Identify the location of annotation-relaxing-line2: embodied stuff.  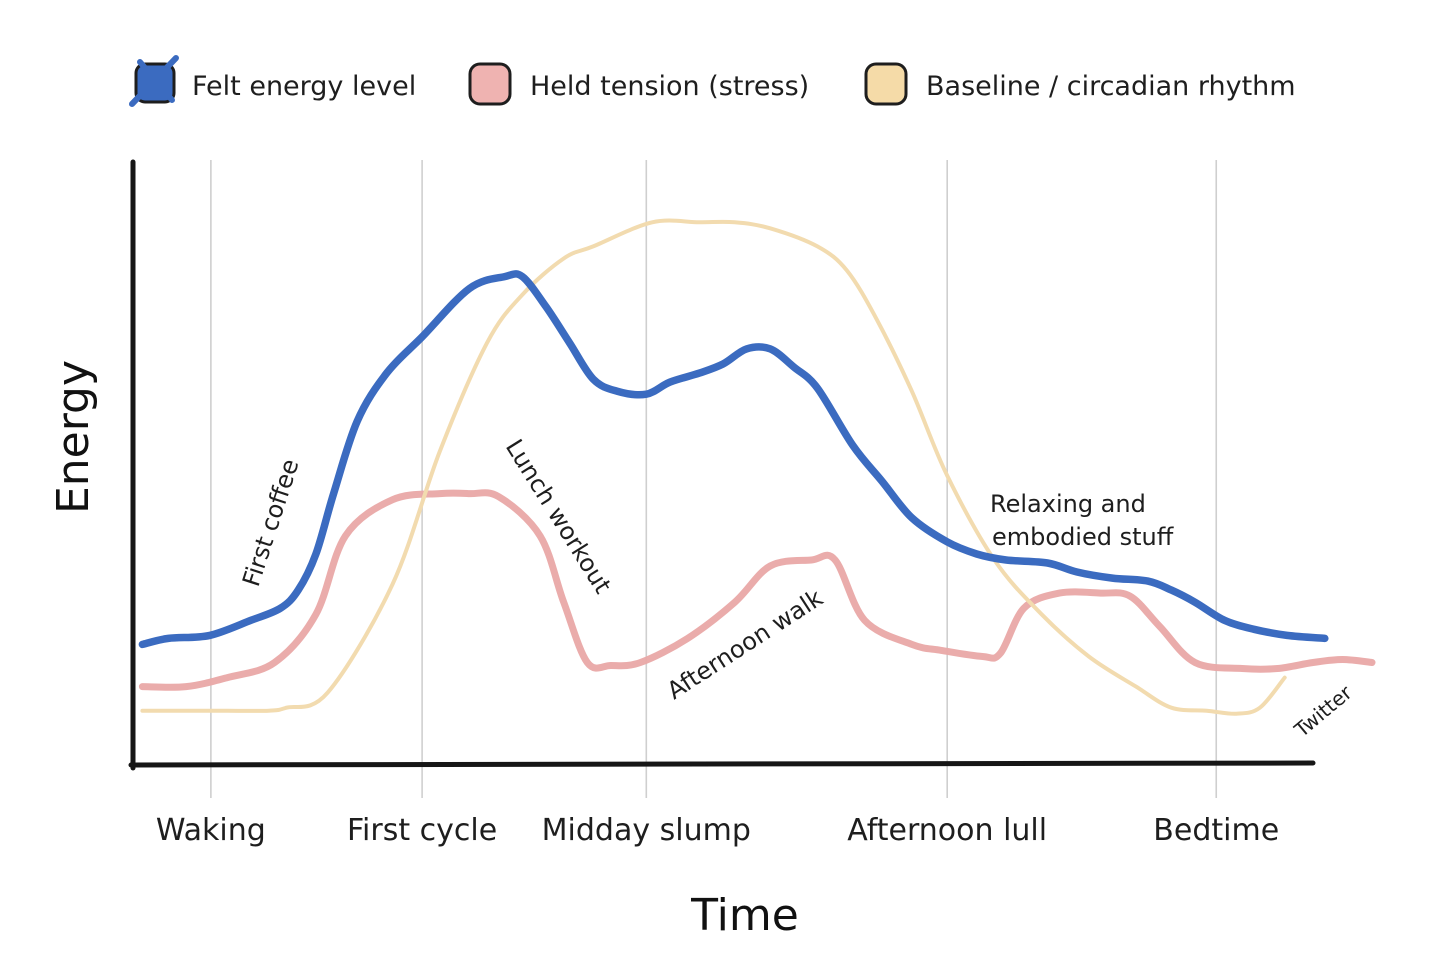
(1083, 537).